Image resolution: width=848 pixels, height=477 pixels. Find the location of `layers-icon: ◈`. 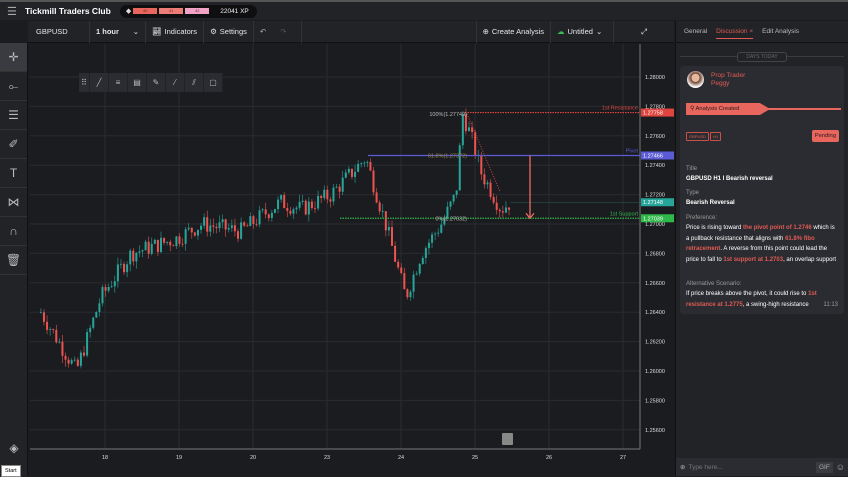

layers-icon: ◈ is located at coordinates (14, 447).